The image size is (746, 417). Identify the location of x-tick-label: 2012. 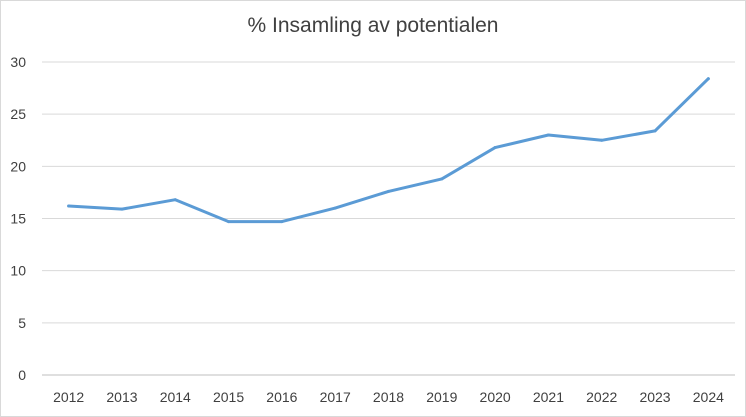
(68, 397).